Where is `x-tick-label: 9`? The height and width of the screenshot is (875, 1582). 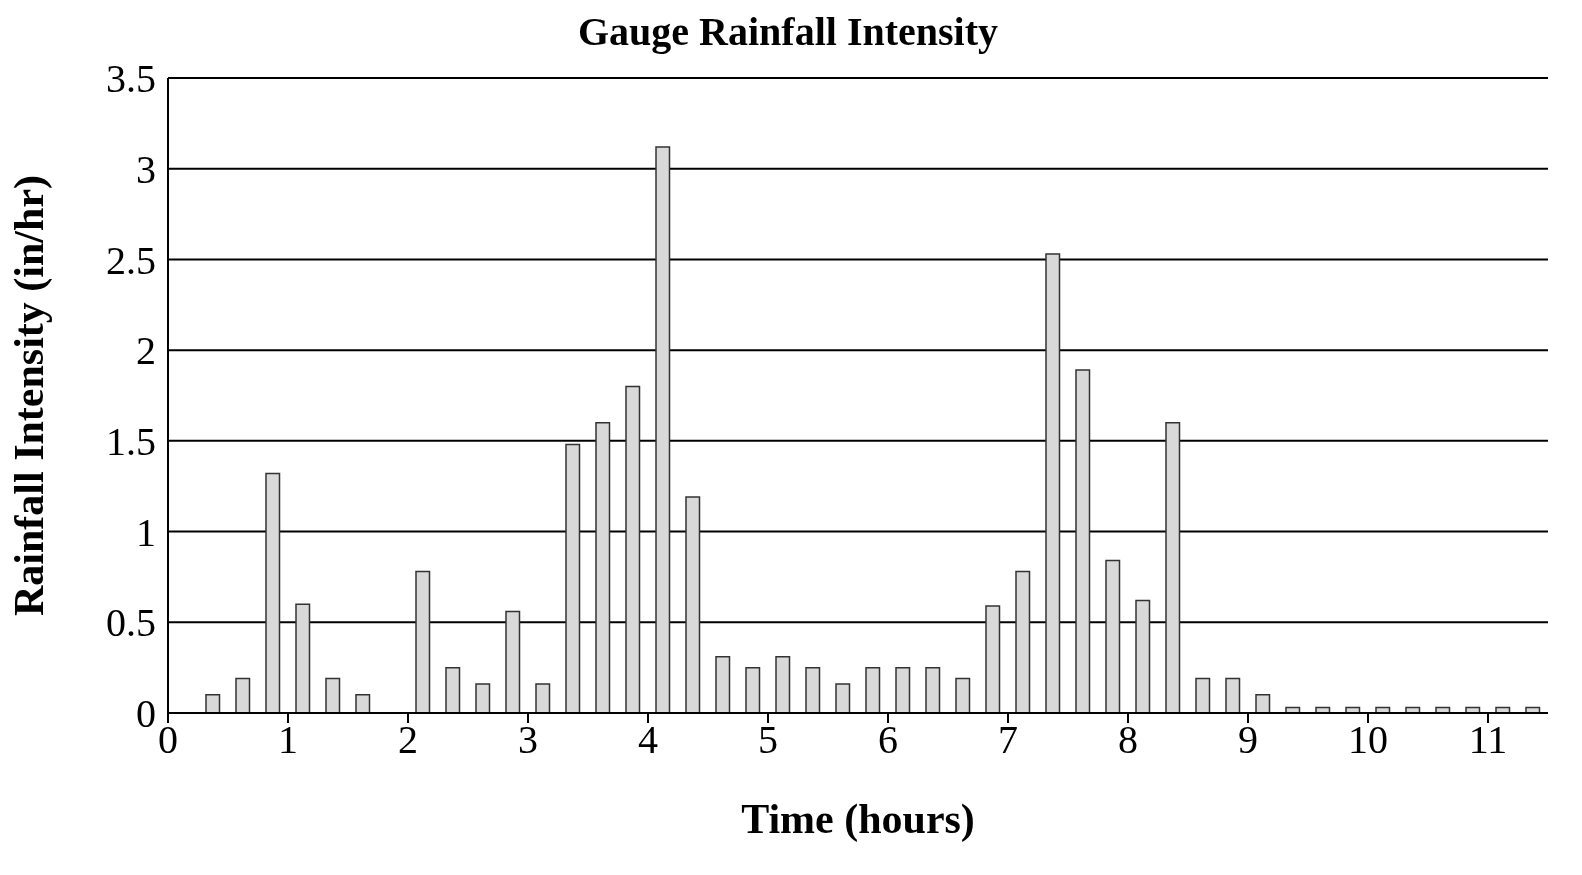 x-tick-label: 9 is located at coordinates (1248, 740).